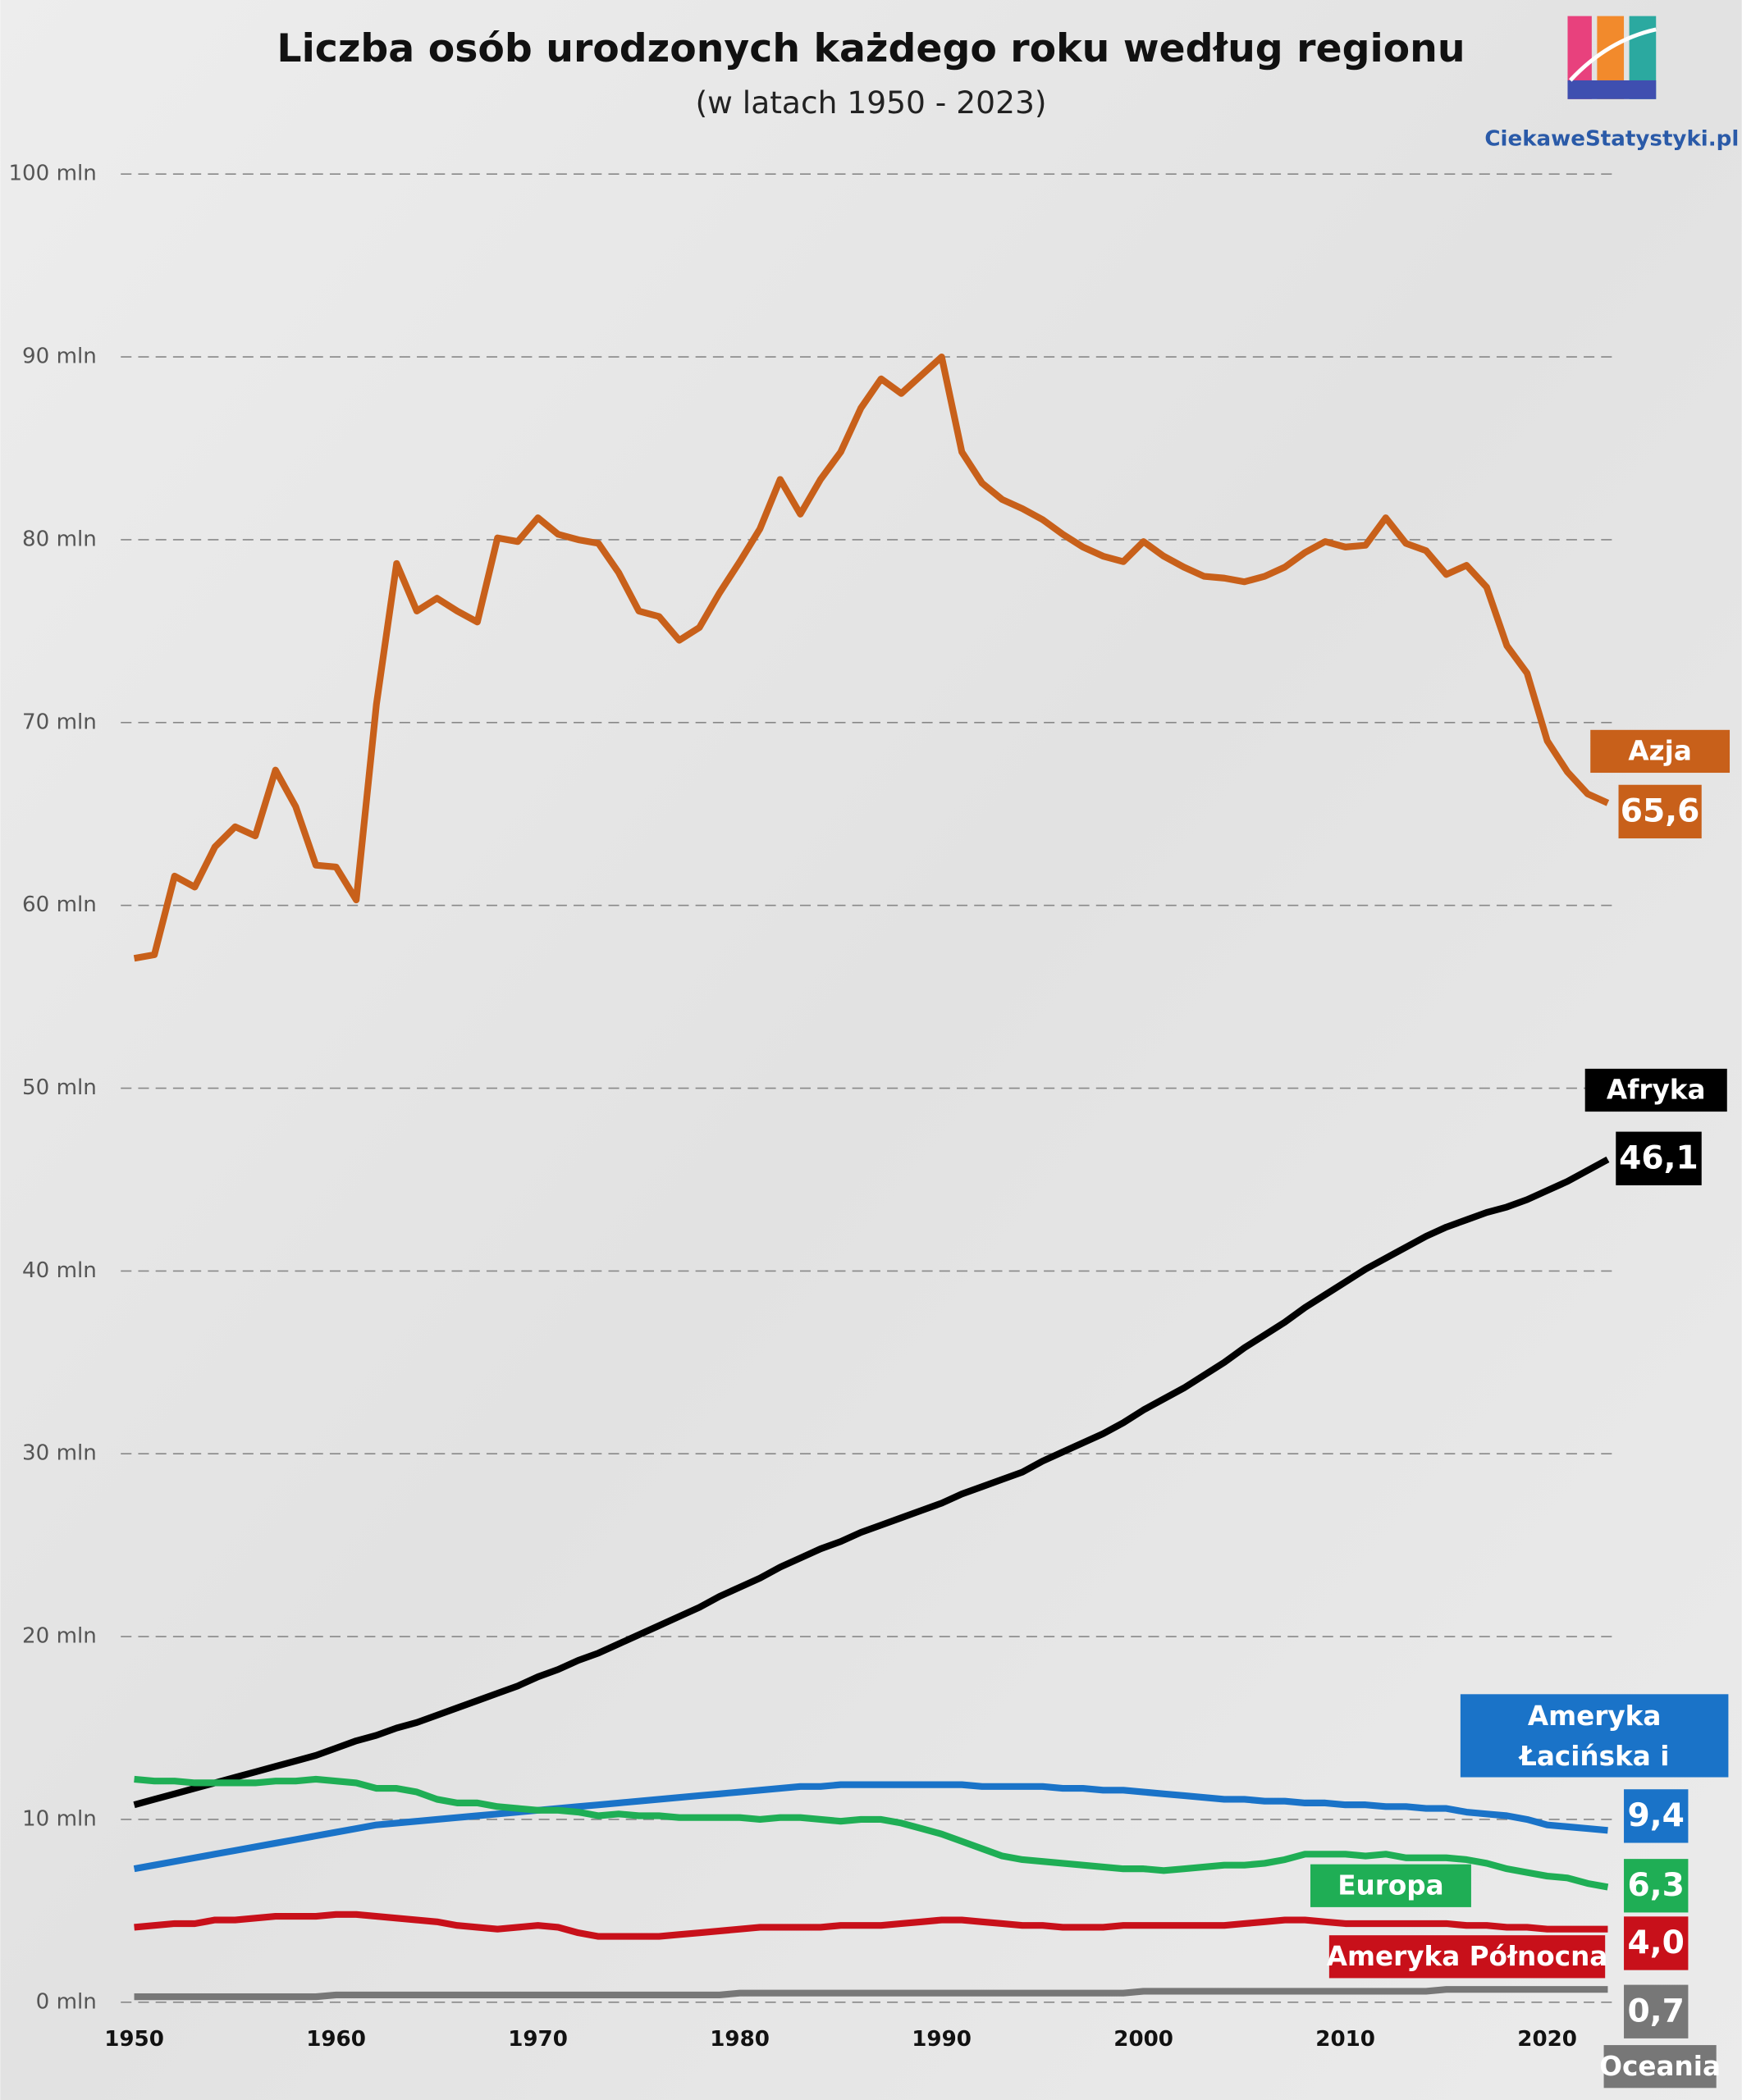  What do you see at coordinates (336, 2039) in the screenshot?
I see `x-tick-label: 1960` at bounding box center [336, 2039].